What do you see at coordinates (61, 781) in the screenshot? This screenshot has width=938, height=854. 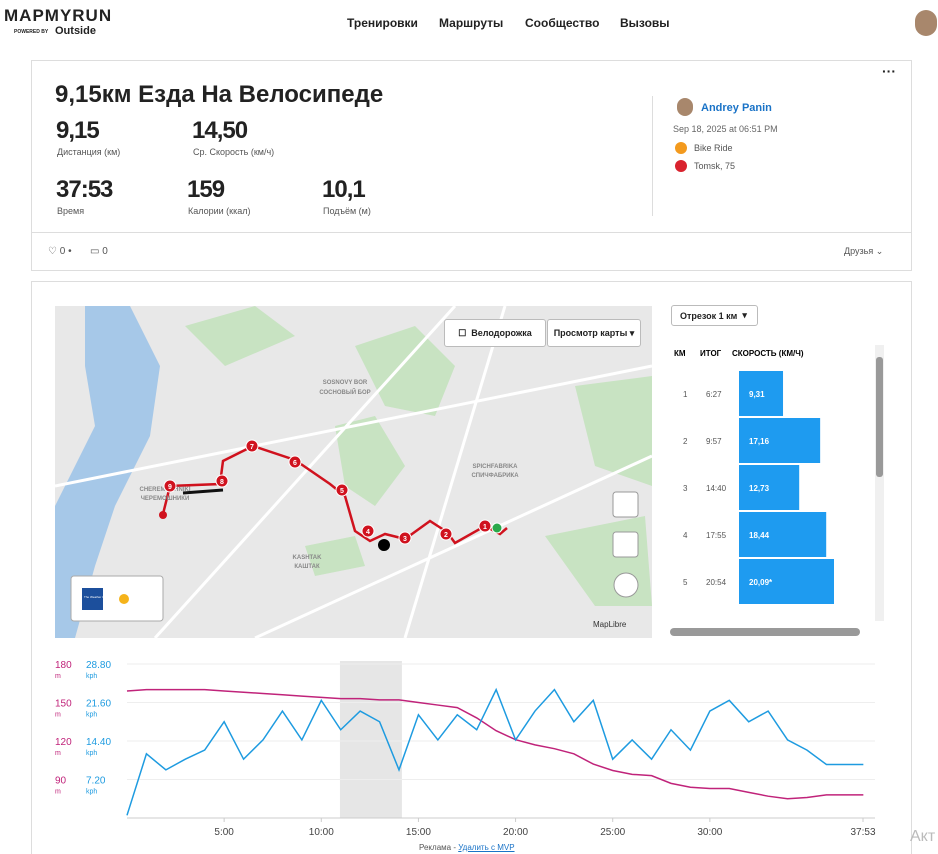 I see `y-tick-label: 90` at bounding box center [61, 781].